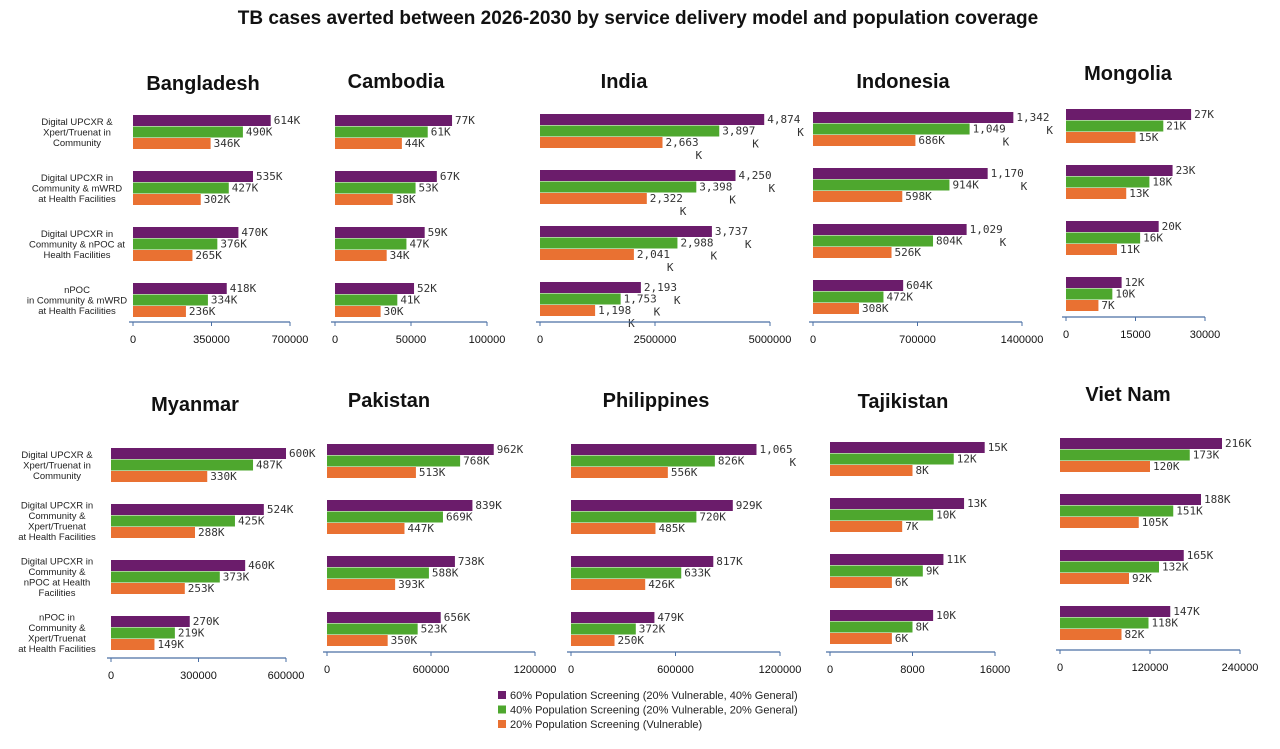 This screenshot has height=749, width=1280. What do you see at coordinates (902, 582) in the screenshot?
I see `data-label: 6K` at bounding box center [902, 582].